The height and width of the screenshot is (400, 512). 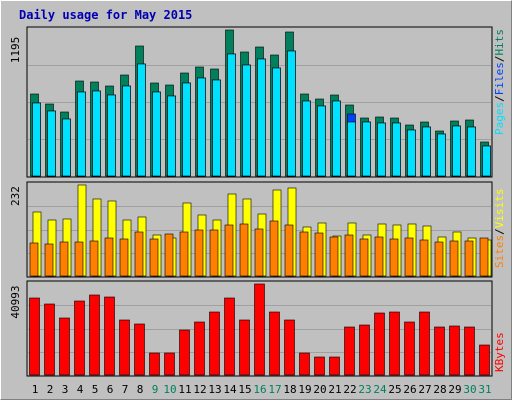 What do you see at coordinates (35, 389) in the screenshot?
I see `day-label: 1` at bounding box center [35, 389].